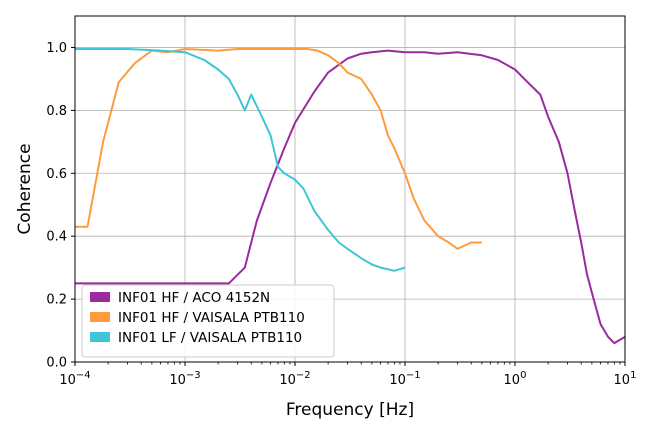  What do you see at coordinates (56, 111) in the screenshot?
I see `y-tick-label: 0.8` at bounding box center [56, 111].